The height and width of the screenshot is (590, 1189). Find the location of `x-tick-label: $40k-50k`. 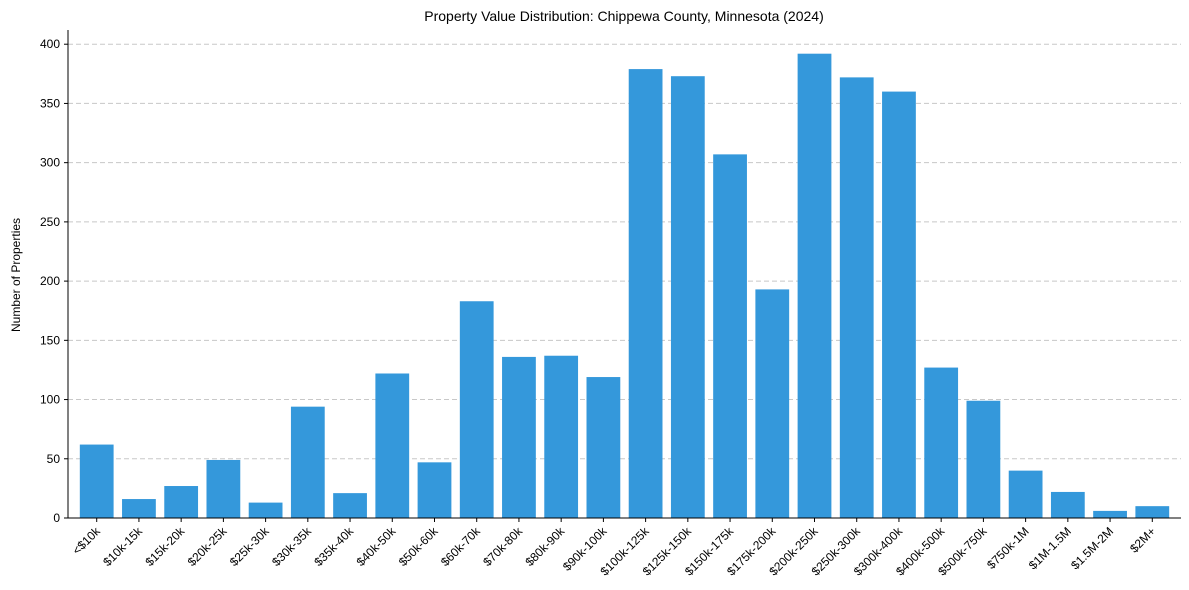

x-tick-label: $40k-50k is located at coordinates (377, 547).